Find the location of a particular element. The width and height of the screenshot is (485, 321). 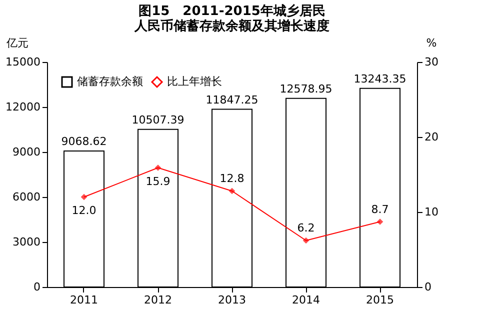

x-tick-label: 2011 is located at coordinates (84, 300).